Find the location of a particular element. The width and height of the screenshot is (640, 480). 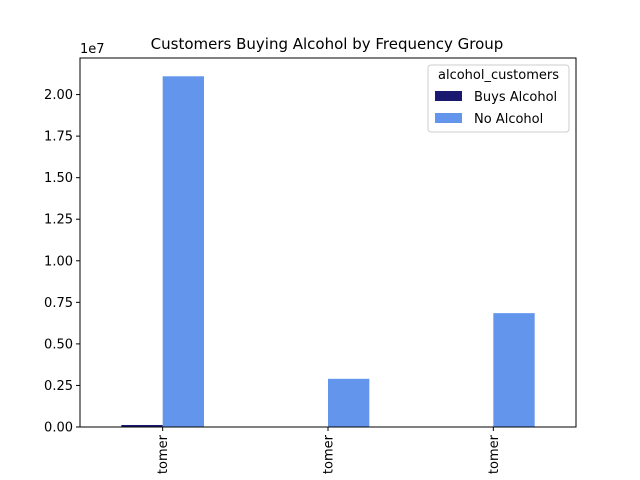

y-tick-label: 0.75 is located at coordinates (58, 303).